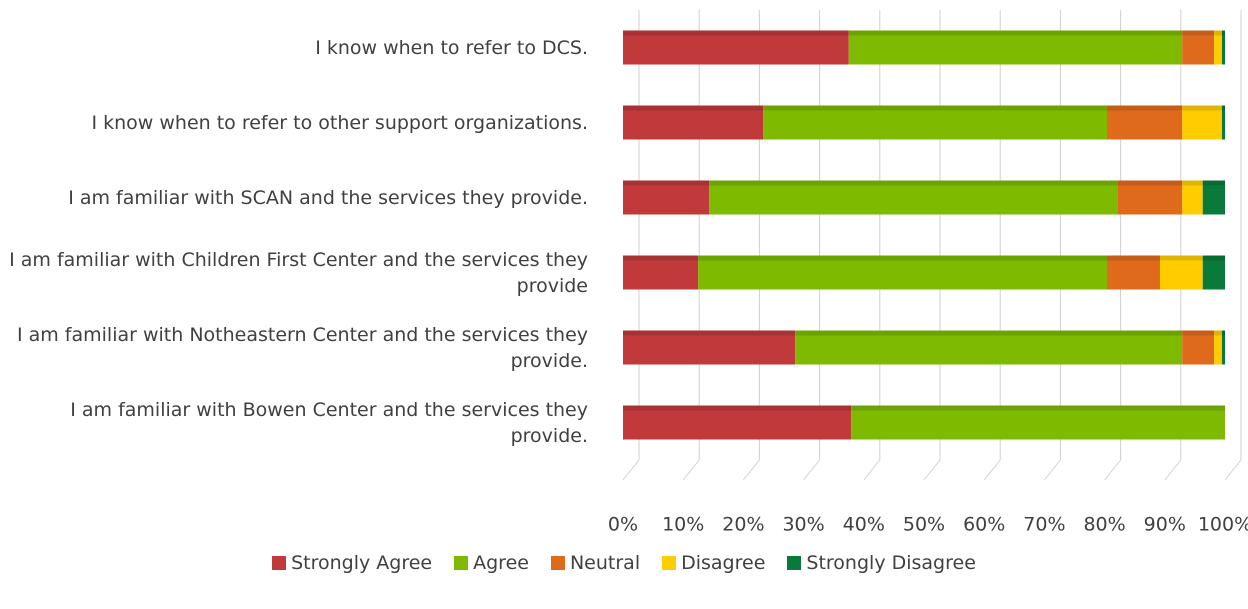 This screenshot has height=609, width=1248. What do you see at coordinates (623, 525) in the screenshot?
I see `x-tick-label: 0%` at bounding box center [623, 525].